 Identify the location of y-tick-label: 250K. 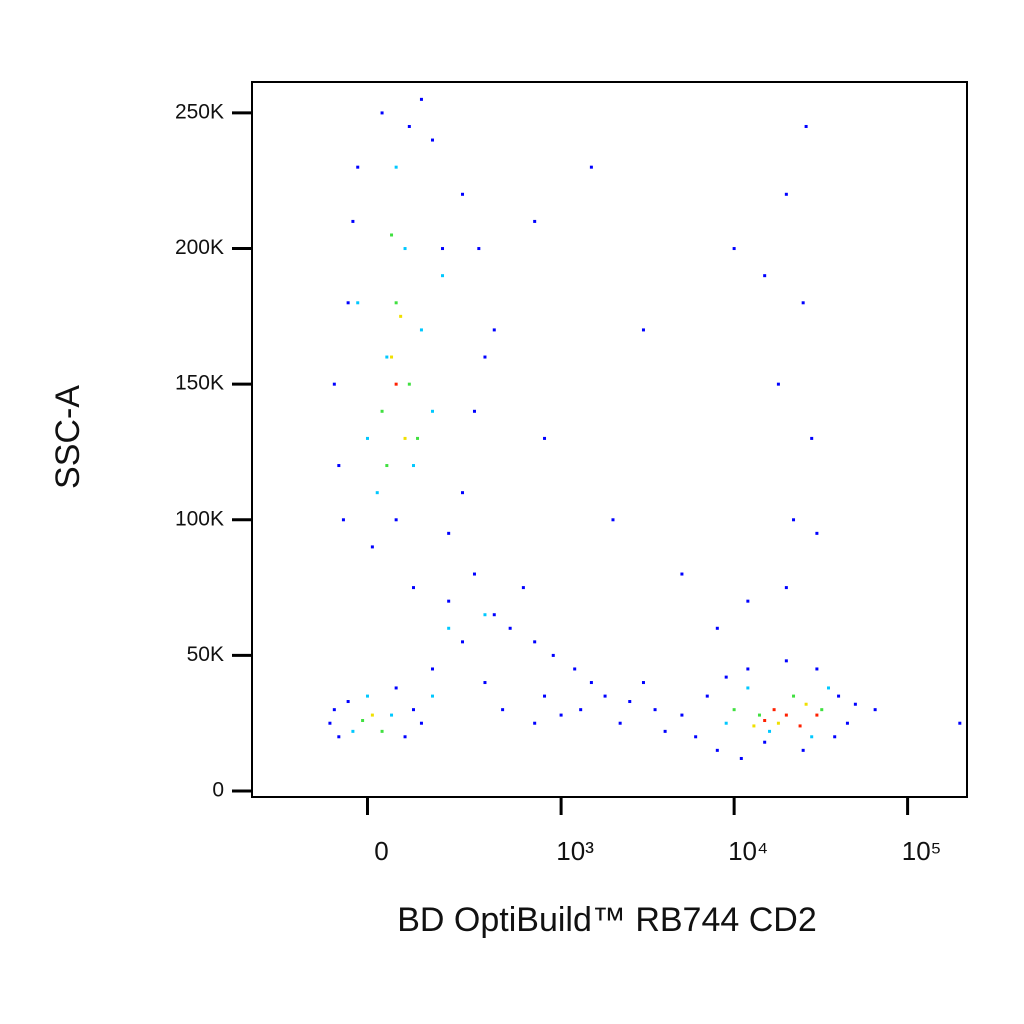
(199, 111).